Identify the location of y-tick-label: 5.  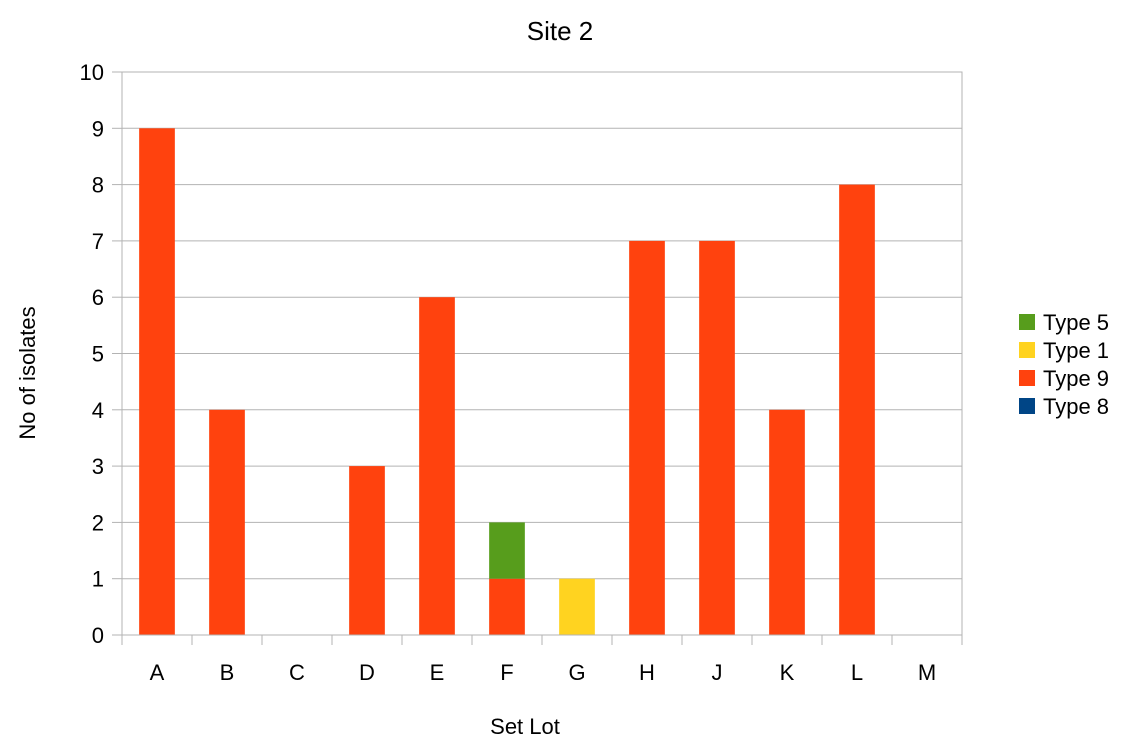
(98, 354).